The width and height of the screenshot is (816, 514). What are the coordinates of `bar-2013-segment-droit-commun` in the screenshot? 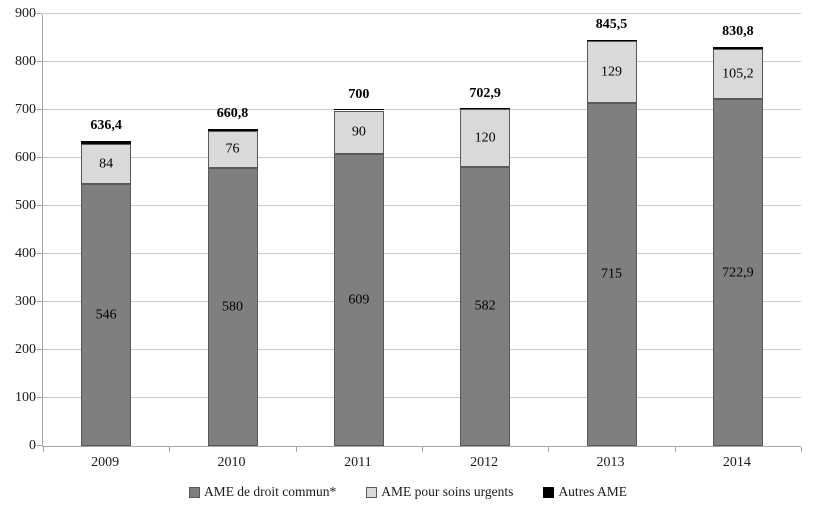 It's located at (612, 274).